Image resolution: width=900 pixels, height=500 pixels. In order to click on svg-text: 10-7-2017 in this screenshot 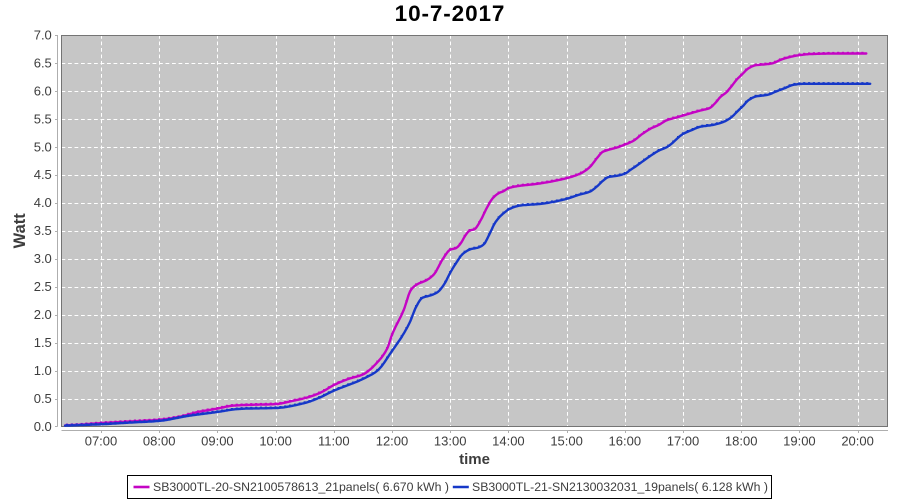, I will do `click(450, 13)`.